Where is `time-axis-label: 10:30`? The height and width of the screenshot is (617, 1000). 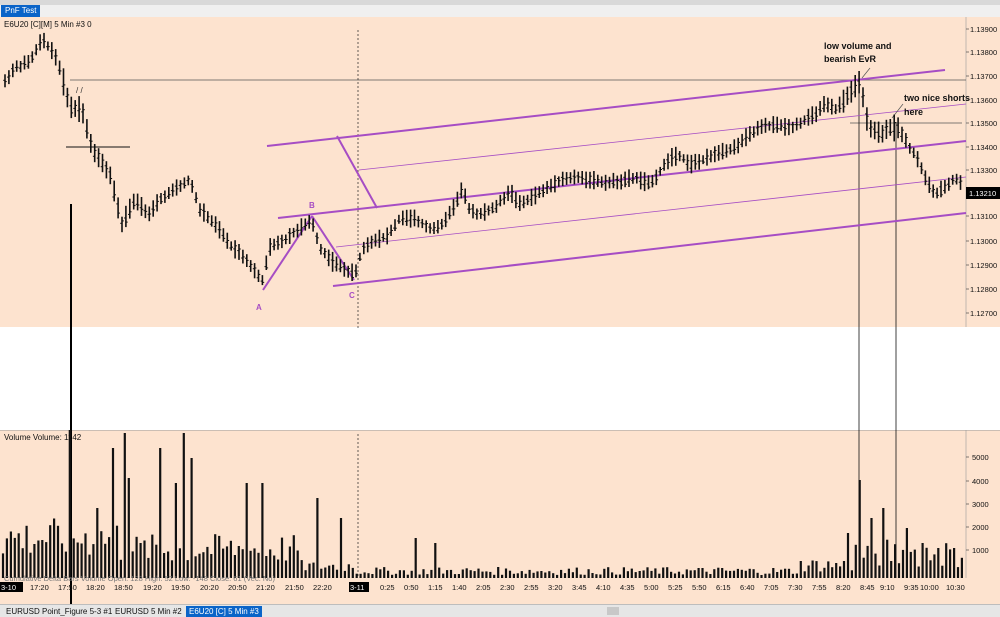
time-axis-label: 10:30 is located at coordinates (955, 587).